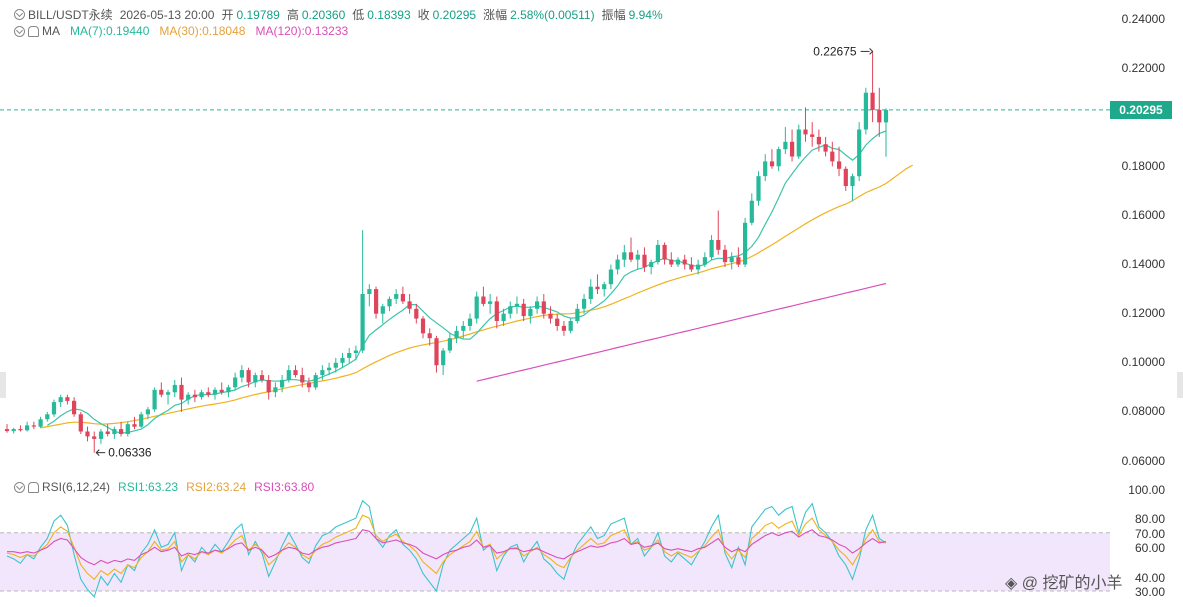 The height and width of the screenshot is (607, 1183). What do you see at coordinates (33, 487) in the screenshot?
I see `rsi-bell-icon` at bounding box center [33, 487].